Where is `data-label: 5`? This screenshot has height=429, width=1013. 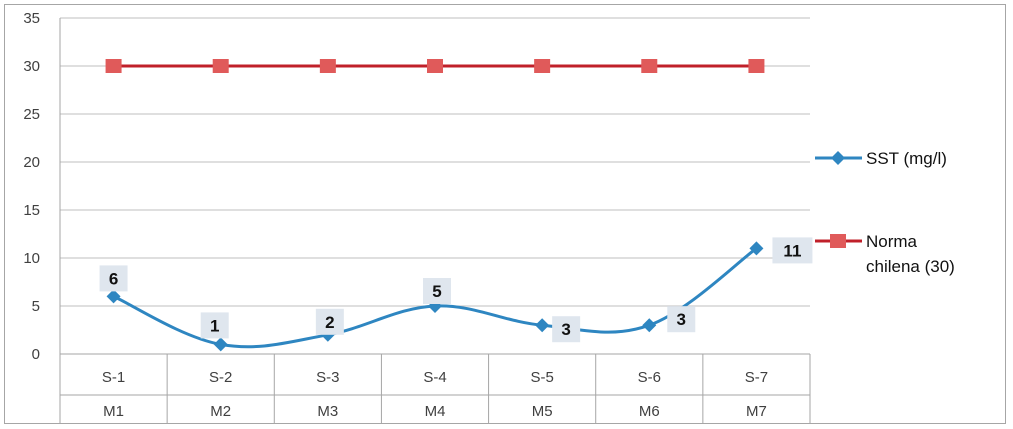 data-label: 5 is located at coordinates (436, 291).